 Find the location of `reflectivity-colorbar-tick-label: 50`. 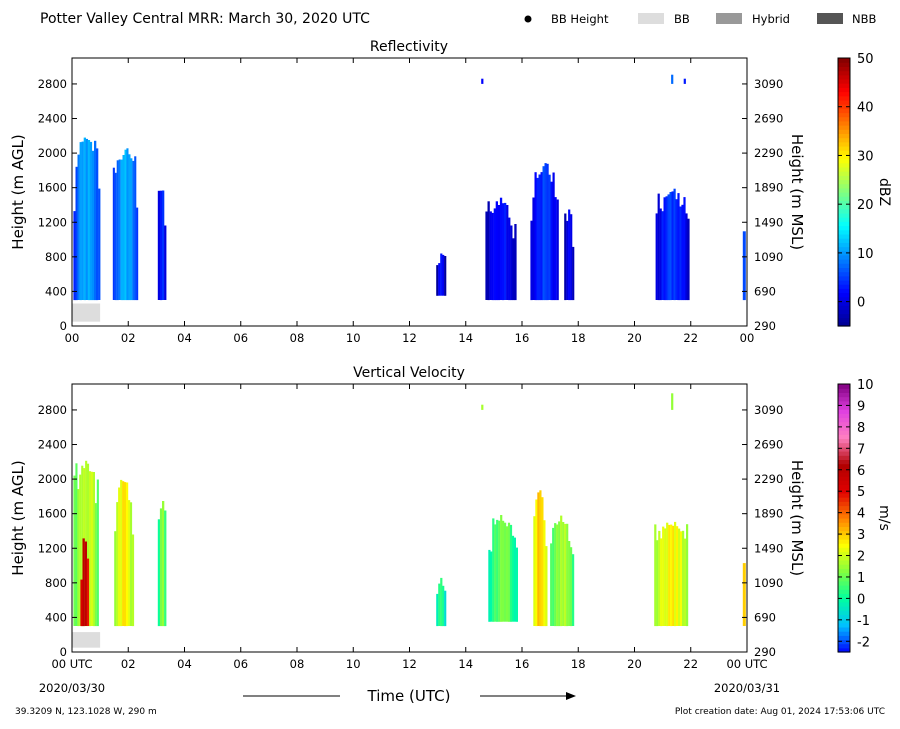

reflectivity-colorbar-tick-label: 50 is located at coordinates (865, 59).